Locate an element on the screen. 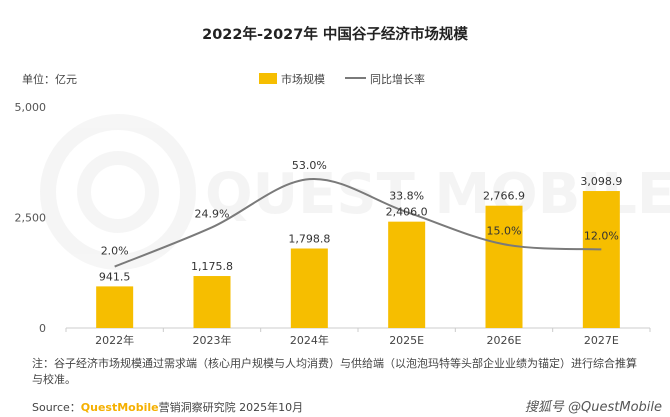 Image resolution: width=670 pixels, height=417 pixels. y-tick-label: 5,000 is located at coordinates (31, 107).